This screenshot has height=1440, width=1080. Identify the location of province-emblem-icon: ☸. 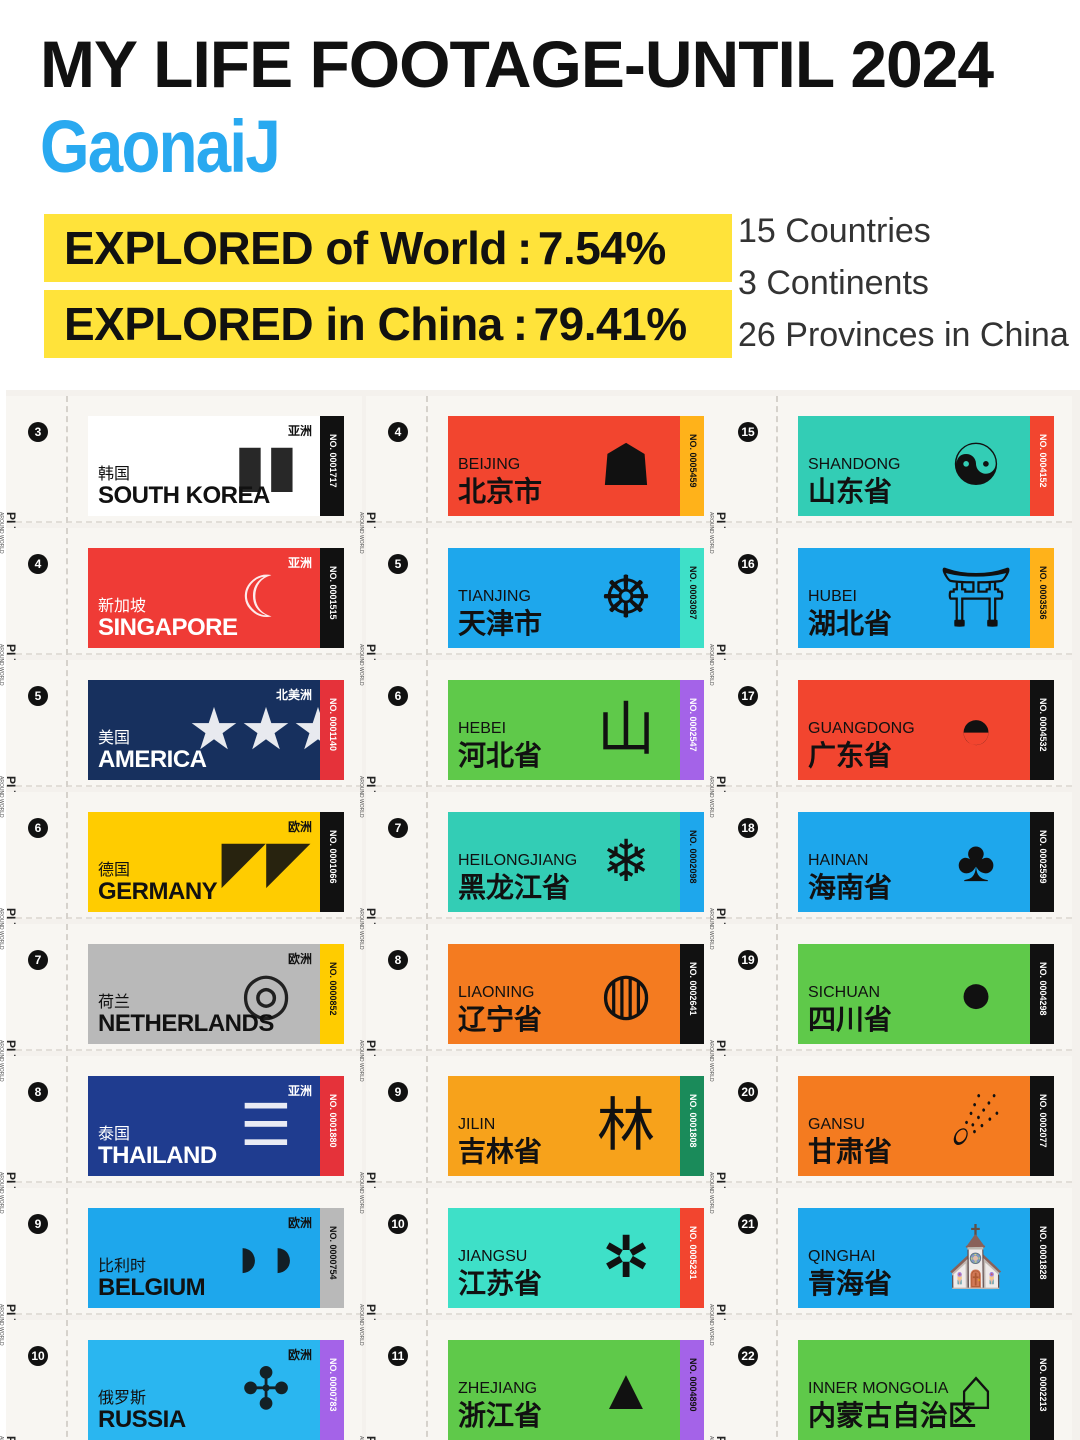
(626, 597).